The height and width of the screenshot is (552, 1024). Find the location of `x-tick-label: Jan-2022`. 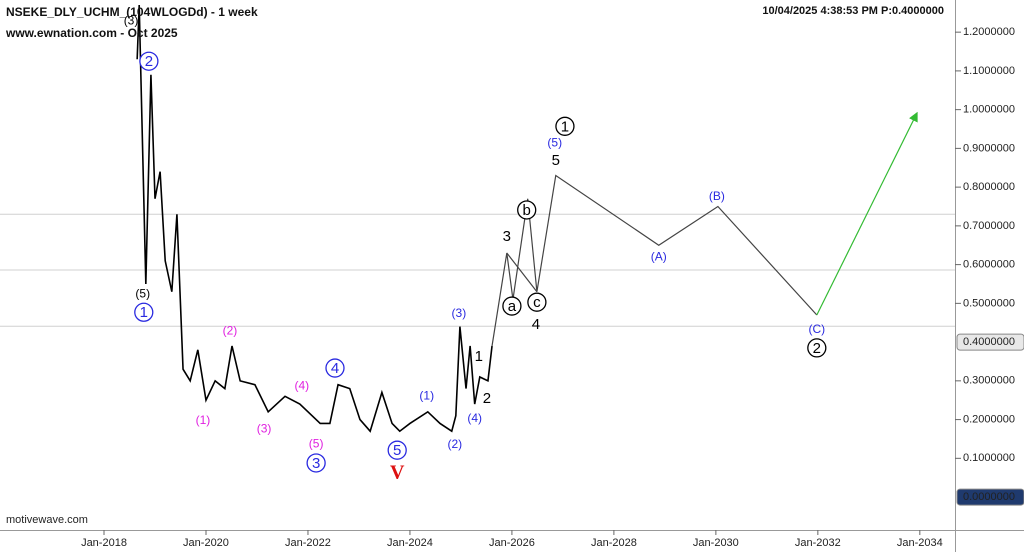

x-tick-label: Jan-2022 is located at coordinates (308, 543).